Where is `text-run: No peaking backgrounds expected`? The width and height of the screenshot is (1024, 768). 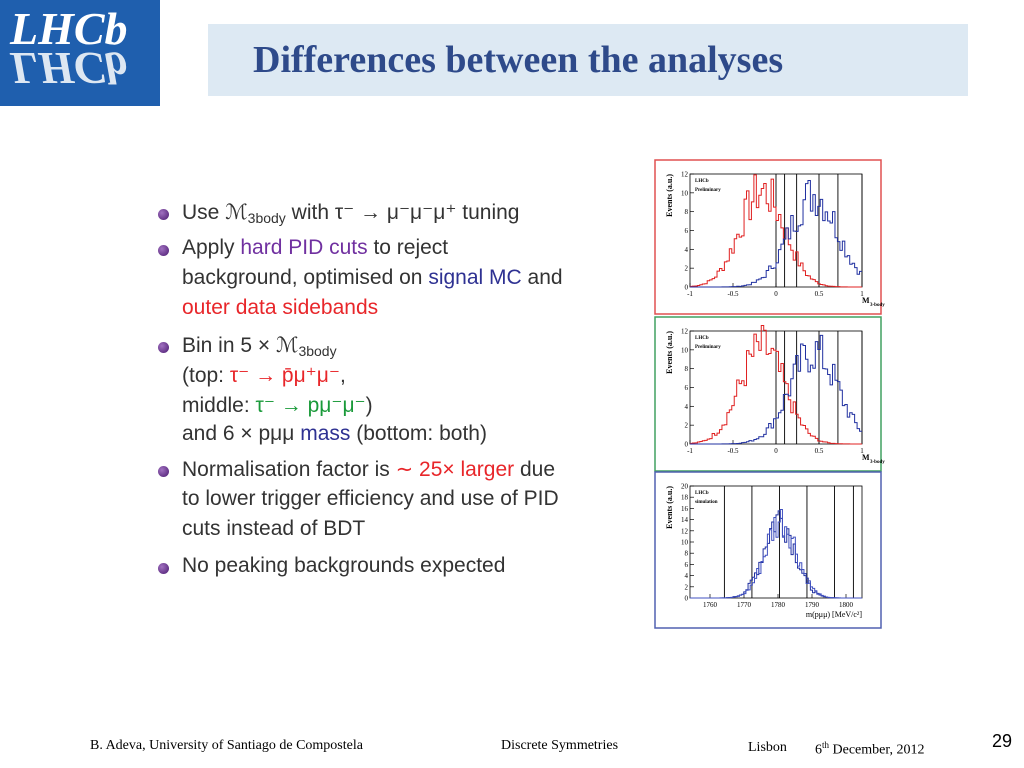
text-run: No peaking backgrounds expected is located at coordinates (344, 565).